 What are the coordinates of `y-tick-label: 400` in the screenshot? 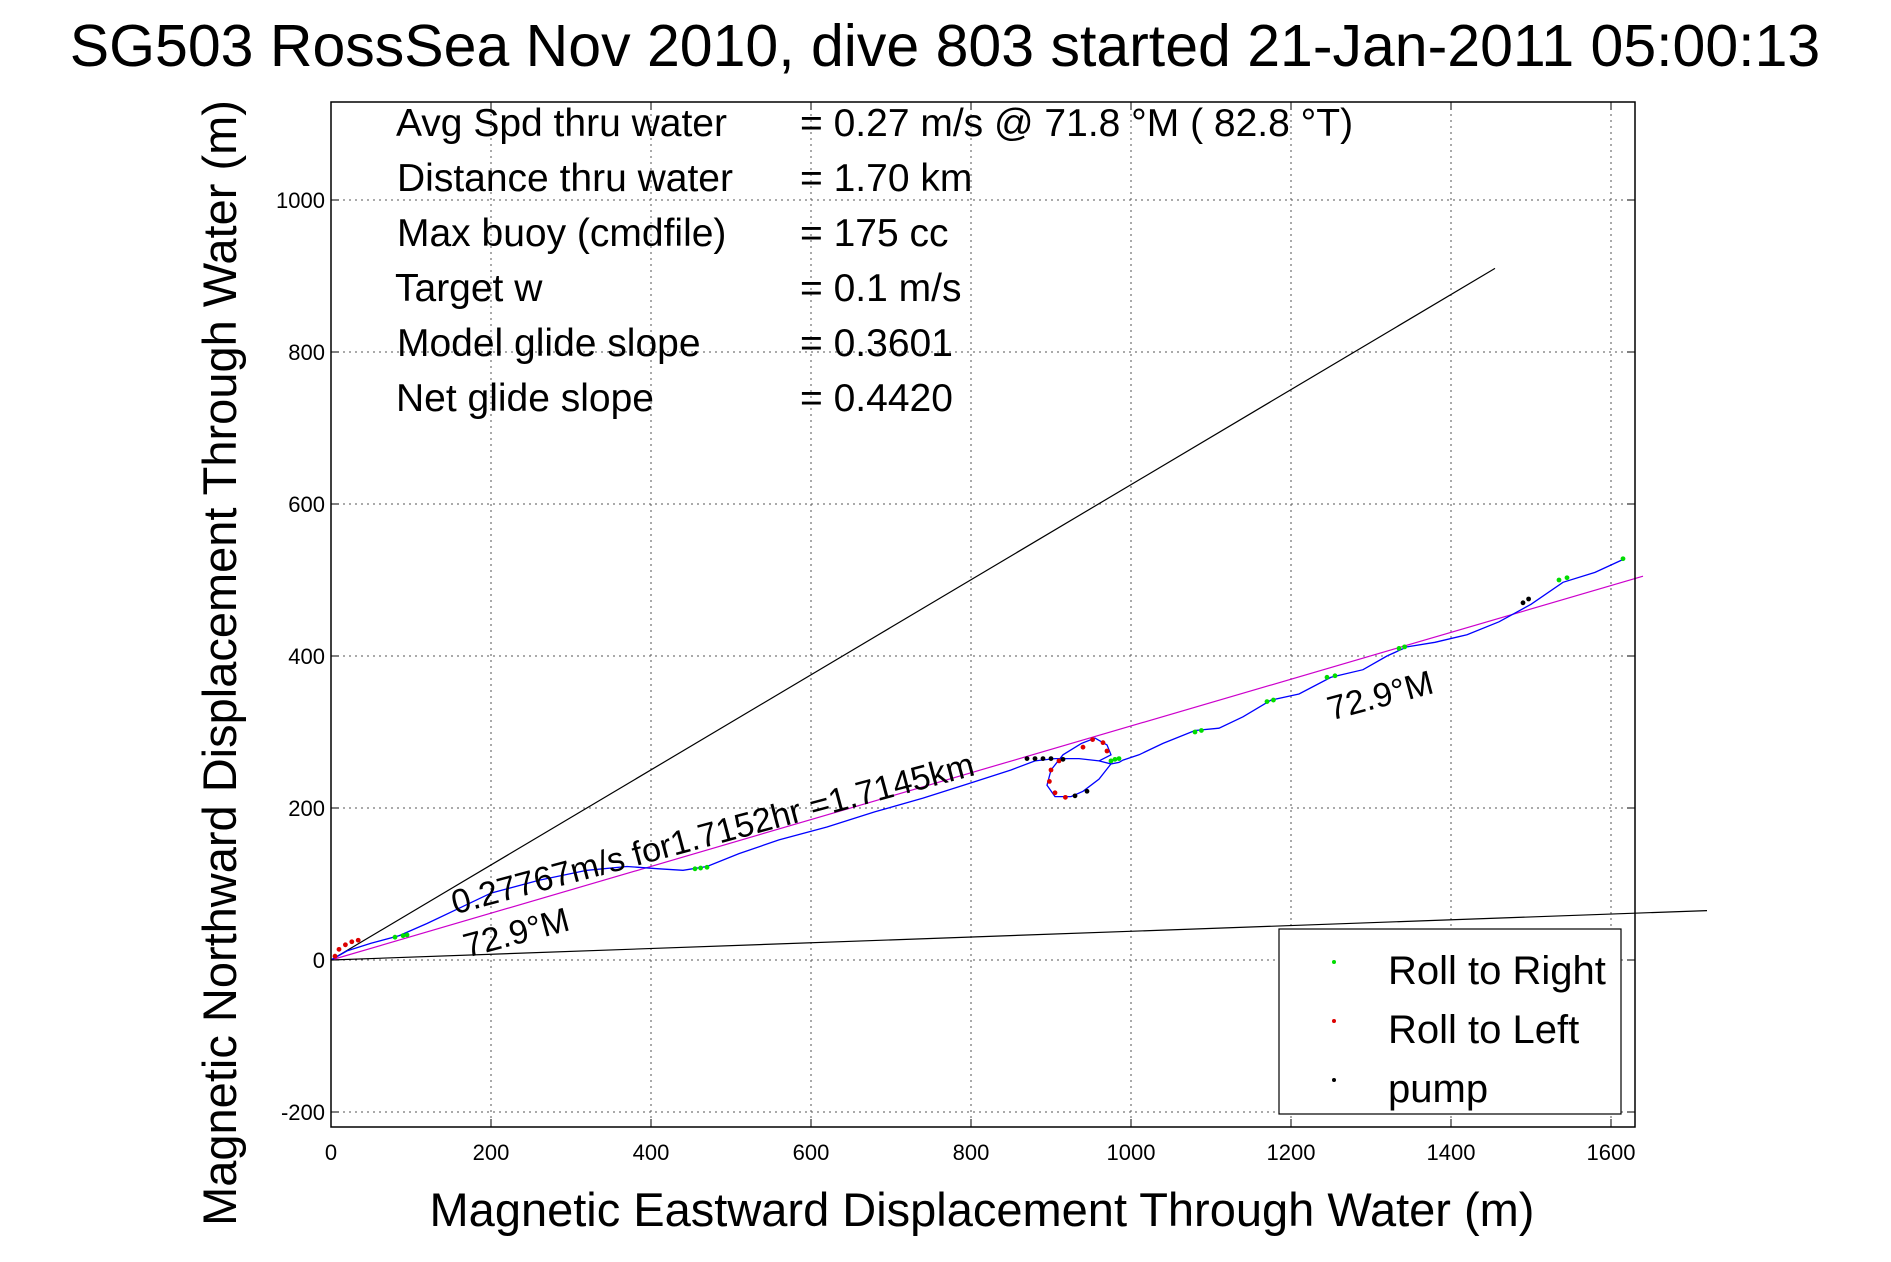 It's located at (306, 656).